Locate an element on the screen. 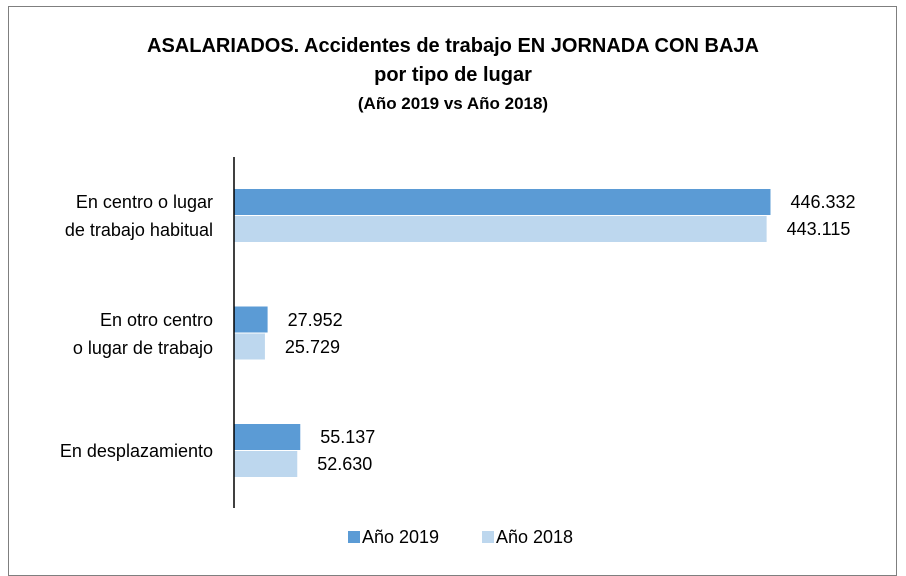  value-label: 25.729 is located at coordinates (312, 346).